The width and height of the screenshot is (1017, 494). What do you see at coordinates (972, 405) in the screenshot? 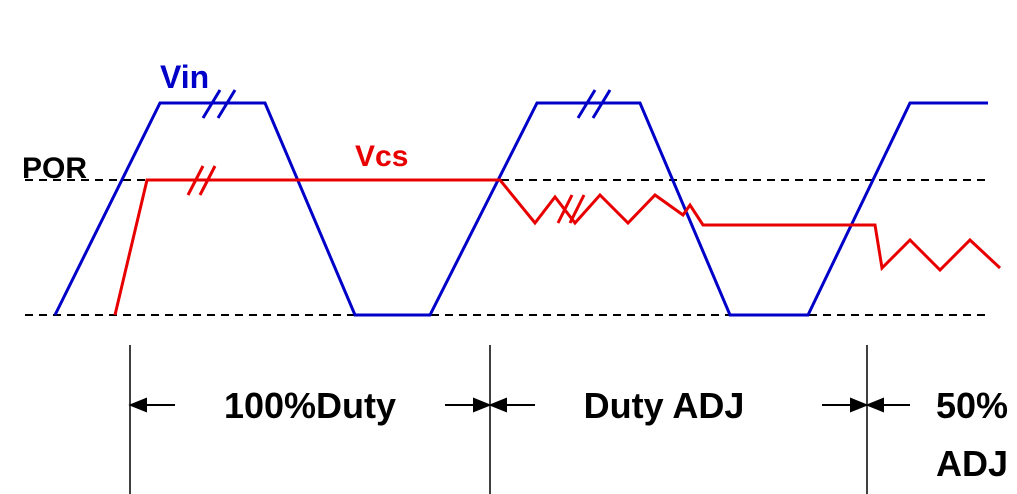
I see `phase-label: 50%` at bounding box center [972, 405].